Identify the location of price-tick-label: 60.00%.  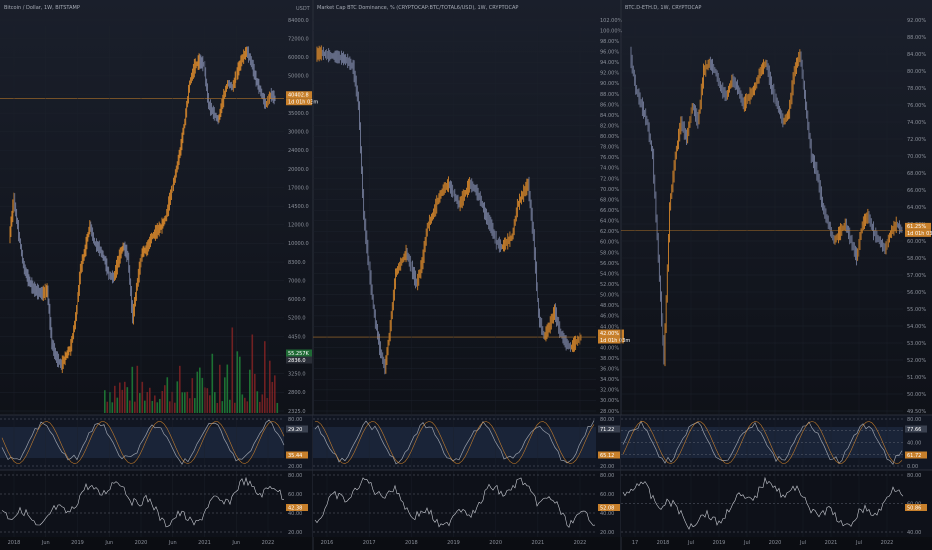
(609, 243).